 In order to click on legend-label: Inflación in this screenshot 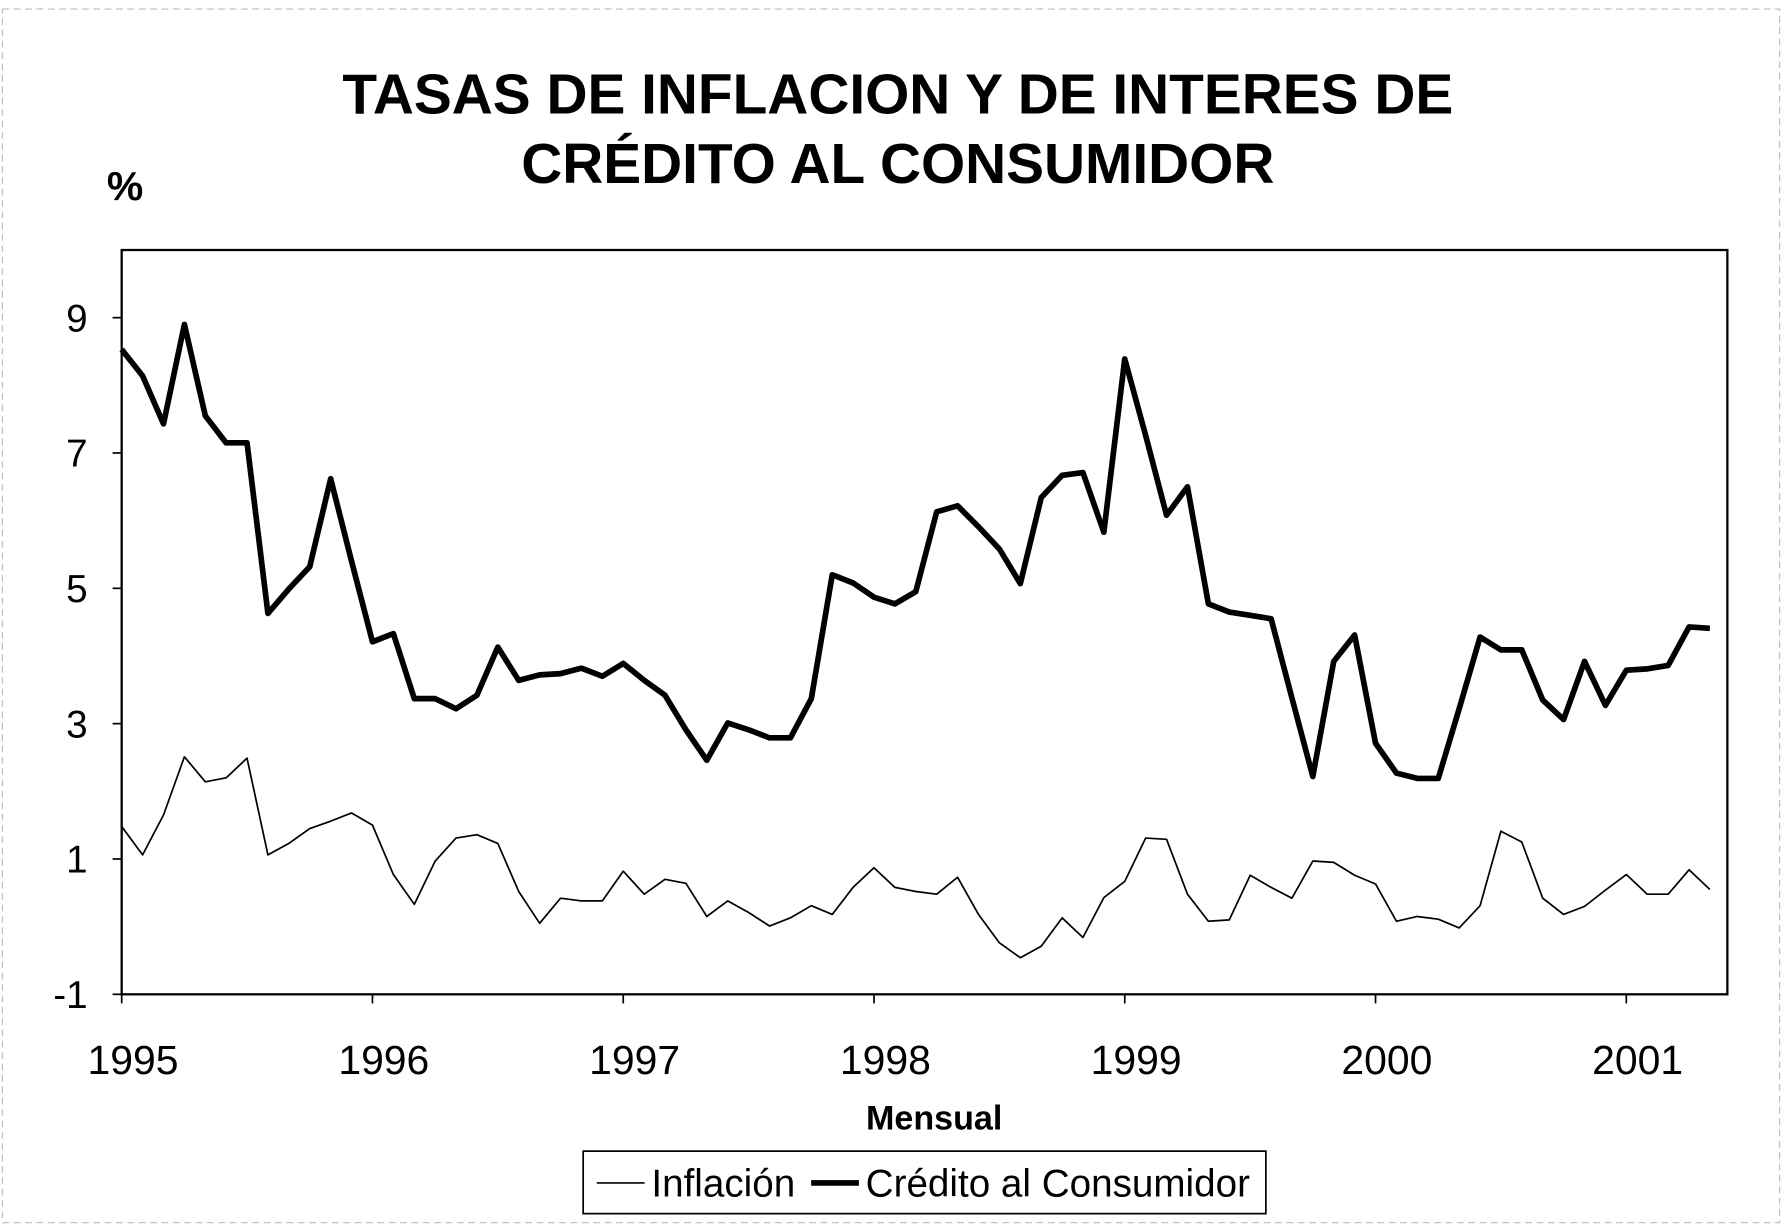, I will do `click(723, 1184)`.